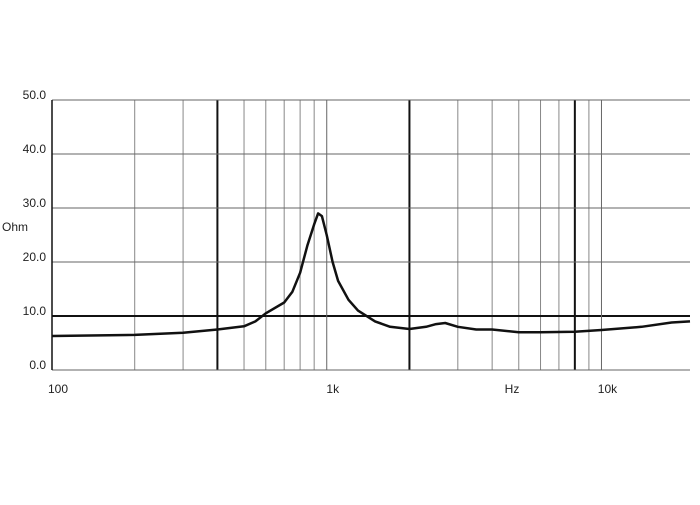 The width and height of the screenshot is (700, 505). What do you see at coordinates (35, 149) in the screenshot?
I see `y-tick-label: 40.0` at bounding box center [35, 149].